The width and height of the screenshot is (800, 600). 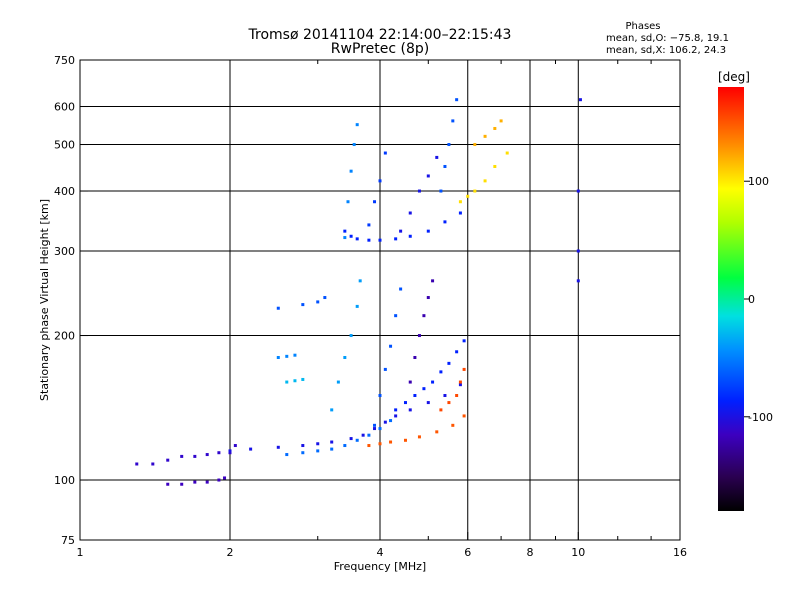 What do you see at coordinates (380, 35) in the screenshot?
I see `chart-title: Tromsø 20141104 22:14:00–22:15:43` at bounding box center [380, 35].